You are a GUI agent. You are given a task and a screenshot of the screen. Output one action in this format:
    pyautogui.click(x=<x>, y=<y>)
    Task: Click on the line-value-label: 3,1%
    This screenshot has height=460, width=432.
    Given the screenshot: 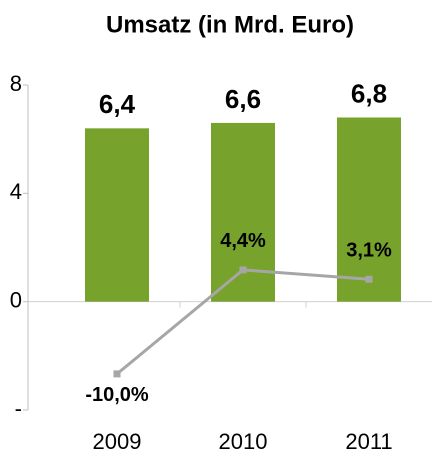 What is the action you would take?
    pyautogui.click(x=369, y=251)
    